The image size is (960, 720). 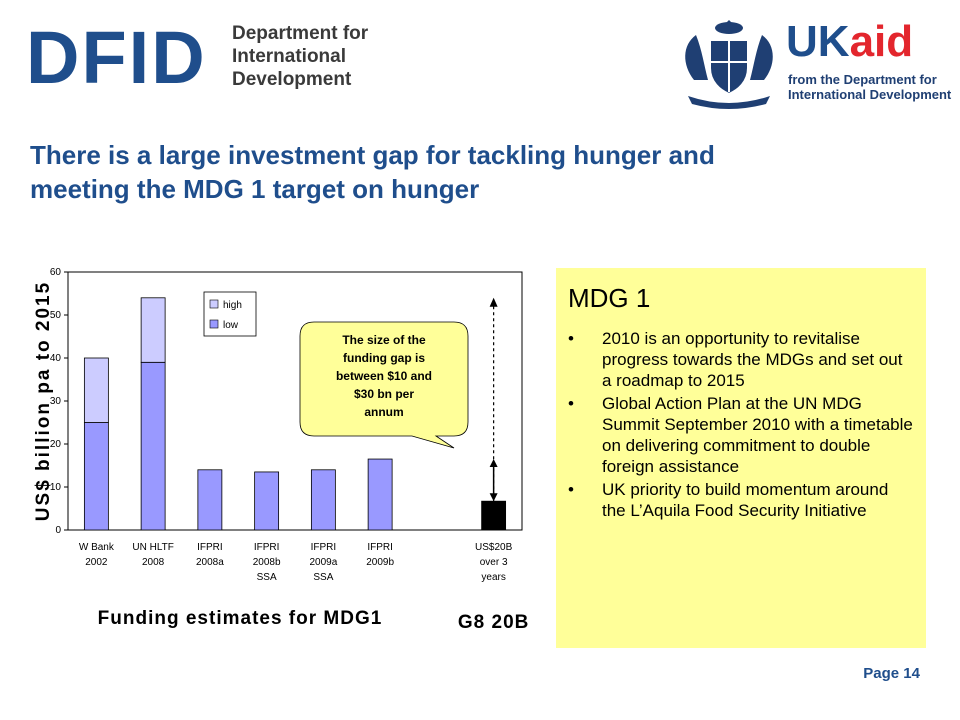 I want to click on dfid-subtitle-line: International, so click(x=289, y=56).